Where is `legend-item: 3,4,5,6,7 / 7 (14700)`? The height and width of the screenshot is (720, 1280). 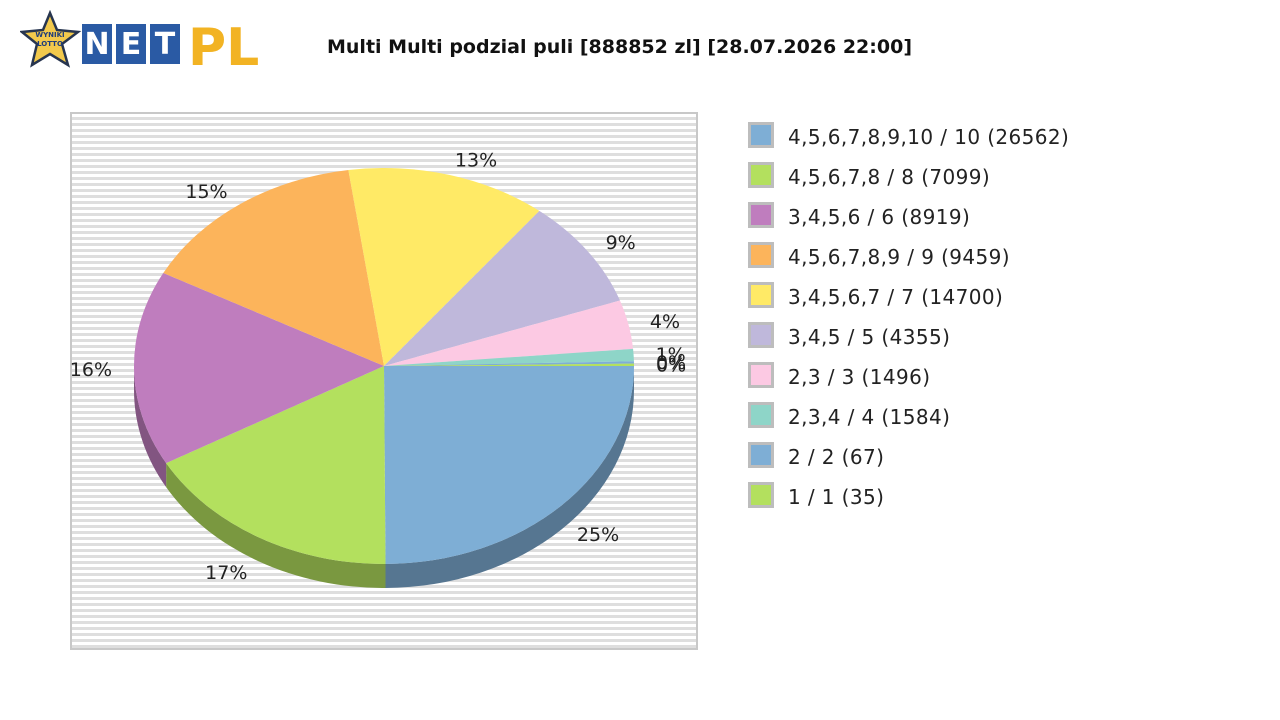
legend-item: 3,4,5,6,7 / 7 (14700) is located at coordinates (908, 302).